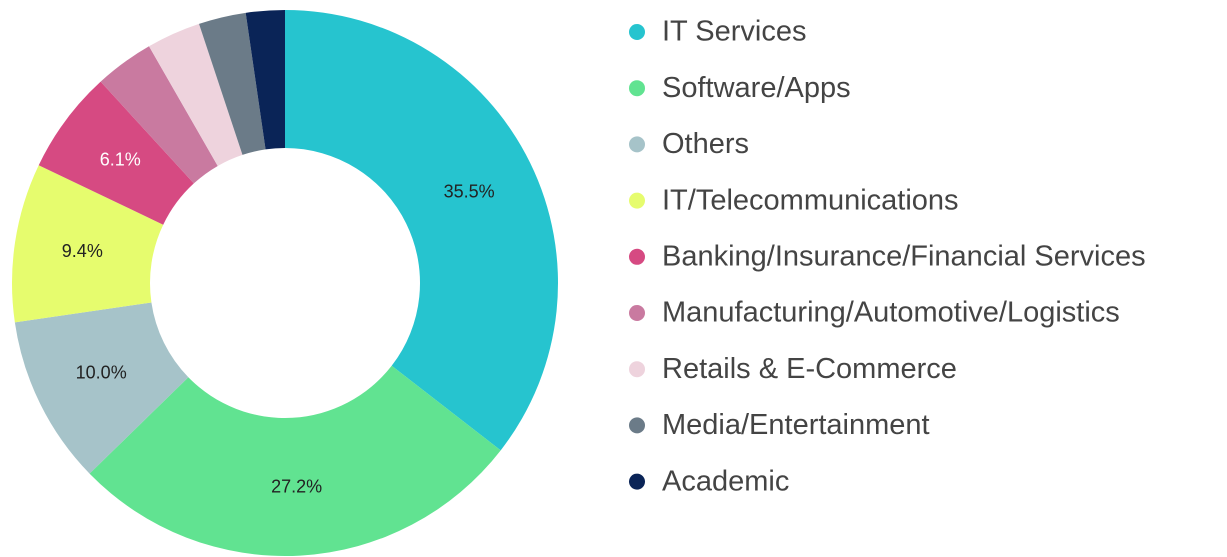  I want to click on legend-label: Others, so click(705, 144).